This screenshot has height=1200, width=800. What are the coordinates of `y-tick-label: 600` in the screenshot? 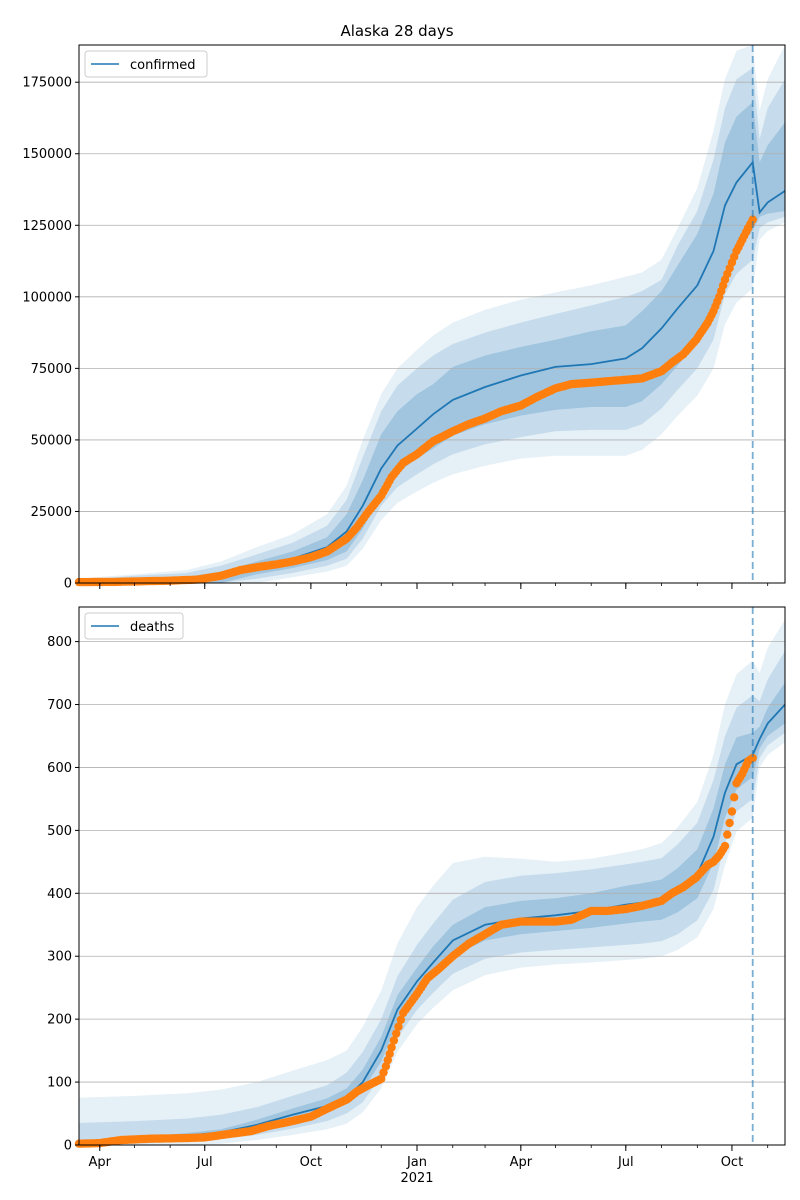 It's located at (59, 768).